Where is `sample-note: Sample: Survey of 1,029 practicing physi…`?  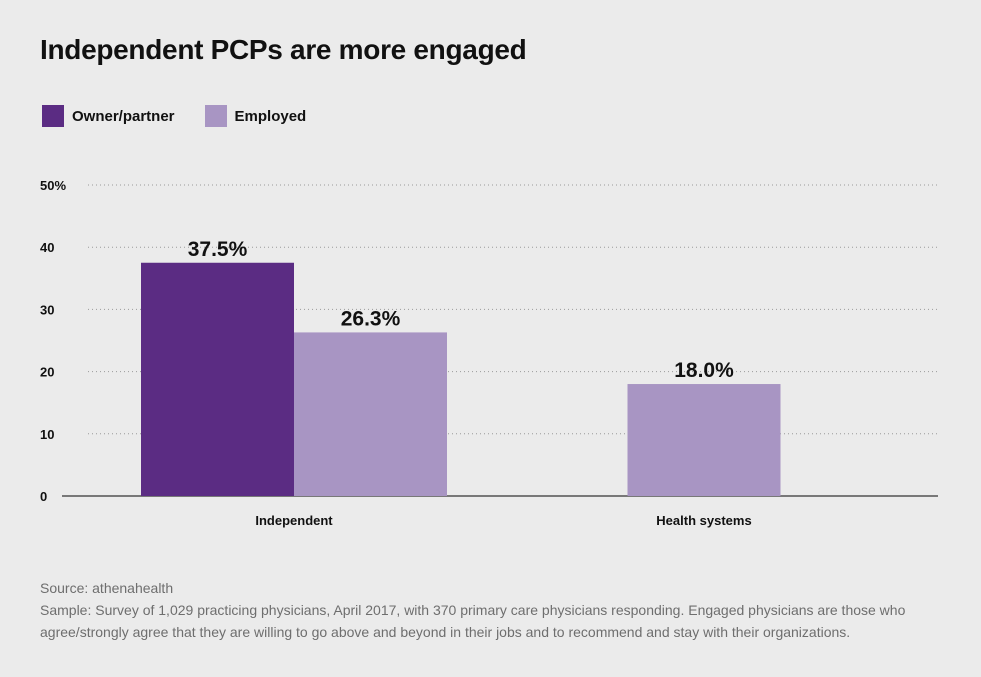
sample-note: Sample: Survey of 1,029 practicing physi… is located at coordinates (473, 621).